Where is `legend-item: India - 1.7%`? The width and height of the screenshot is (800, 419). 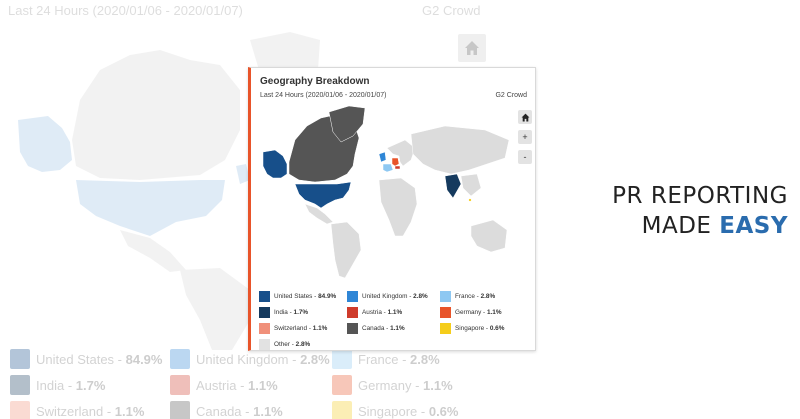
legend-item: India - 1.7% is located at coordinates (303, 312).